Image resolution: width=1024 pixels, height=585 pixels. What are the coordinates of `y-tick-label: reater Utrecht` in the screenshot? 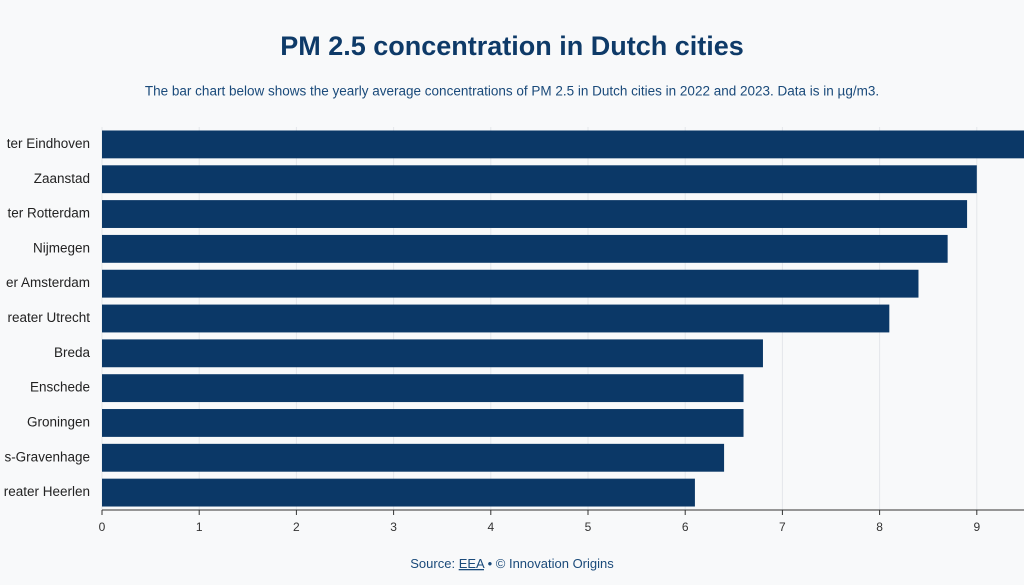 It's located at (48, 317).